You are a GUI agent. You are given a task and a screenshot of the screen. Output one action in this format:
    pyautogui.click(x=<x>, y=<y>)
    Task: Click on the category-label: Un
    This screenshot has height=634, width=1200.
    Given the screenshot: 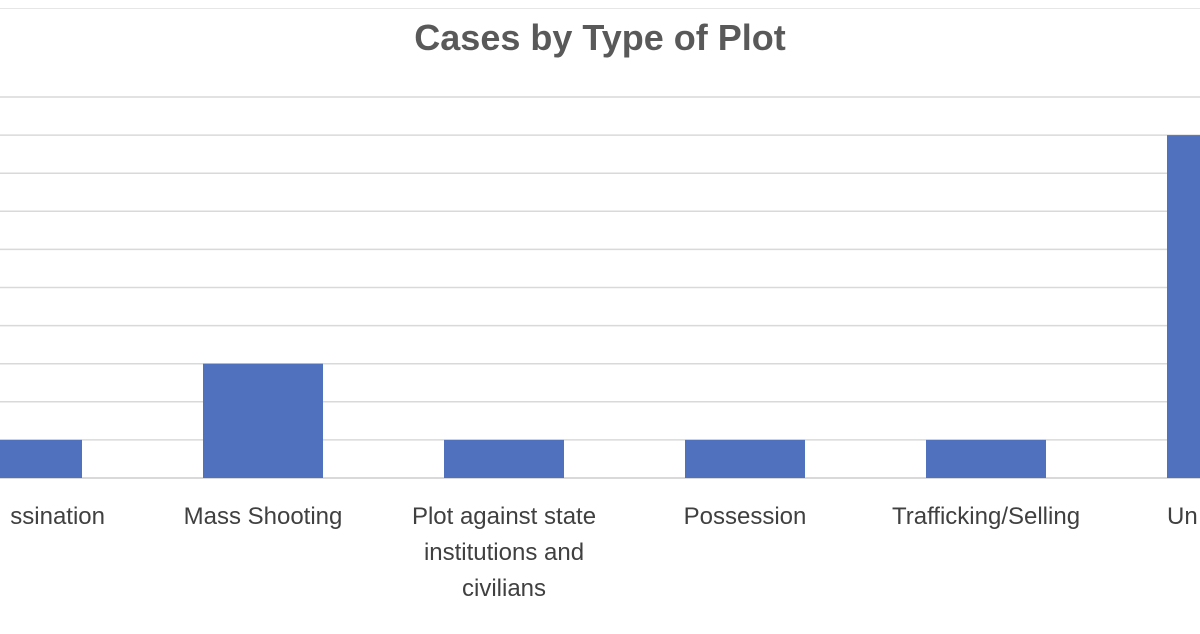 What is the action you would take?
    pyautogui.click(x=1182, y=516)
    